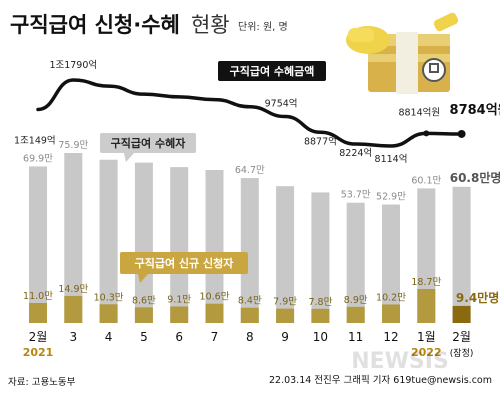 The width and height of the screenshot is (500, 406). Describe the element at coordinates (390, 337) in the screenshot. I see `x-tick-10: 12` at that location.